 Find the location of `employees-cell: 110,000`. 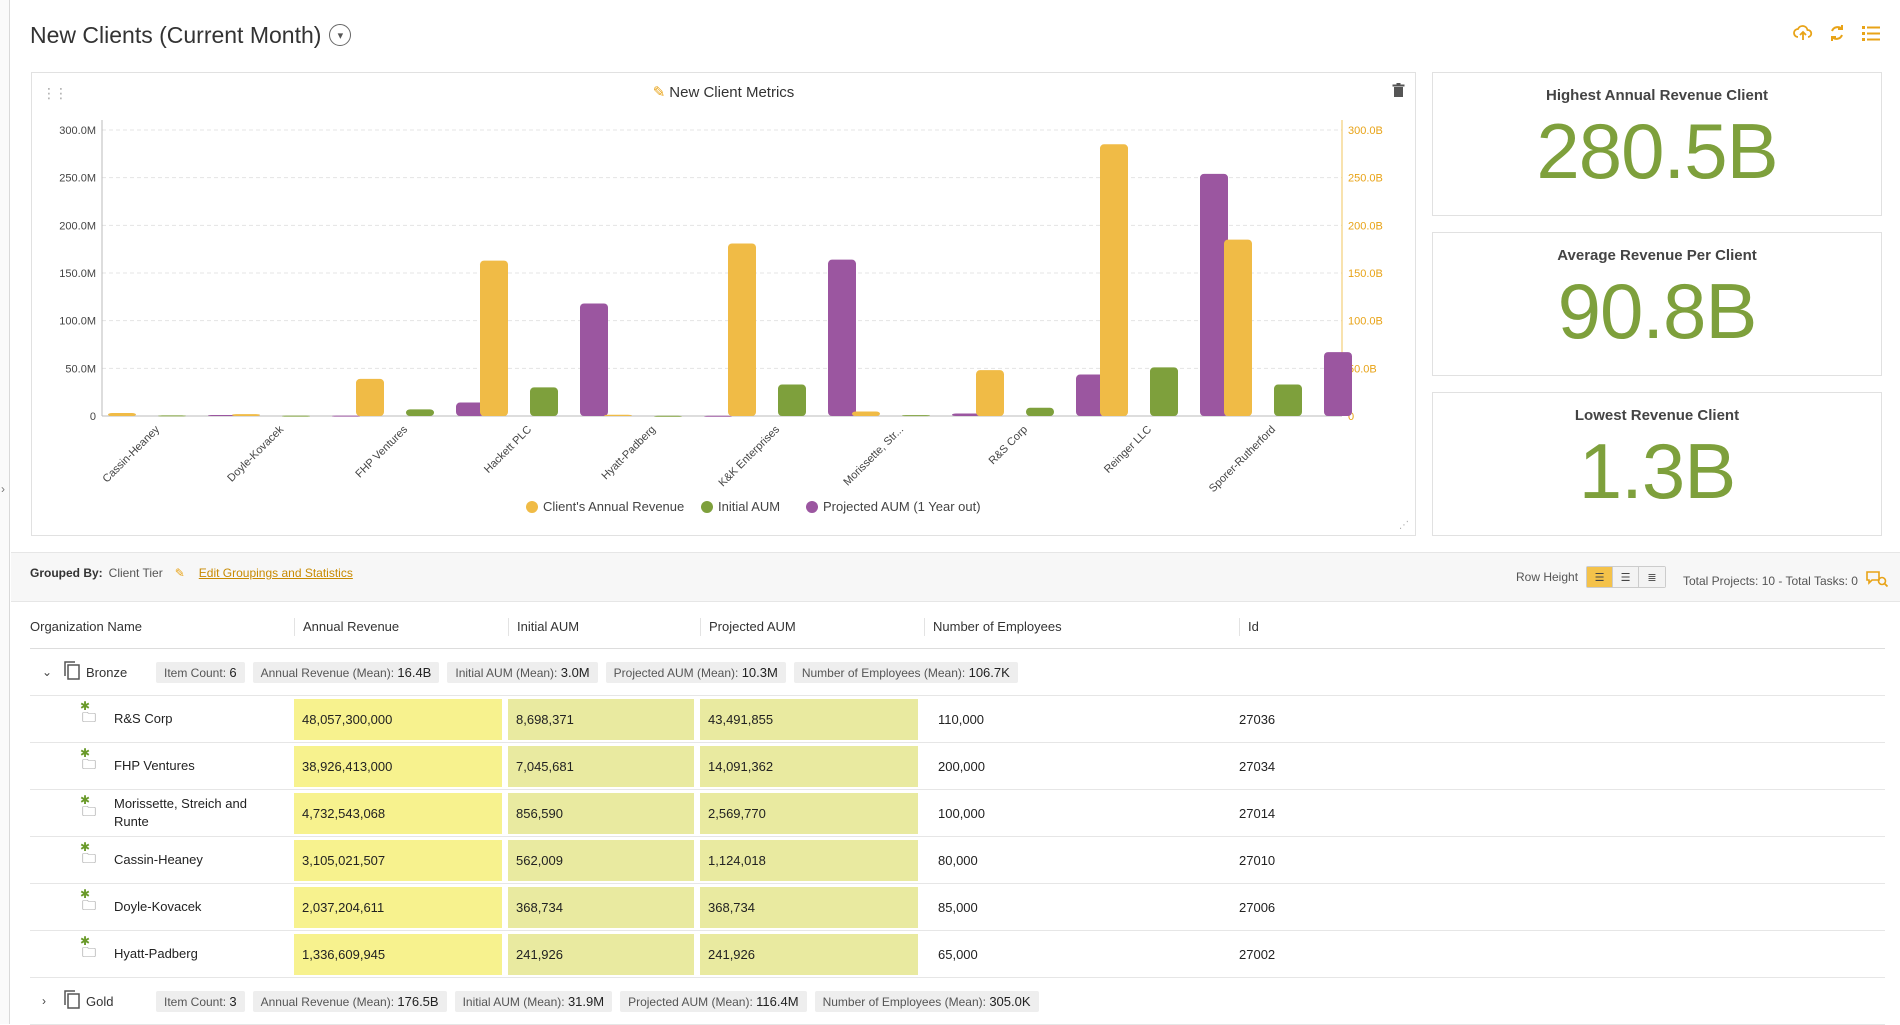

employees-cell: 110,000 is located at coordinates (961, 719).